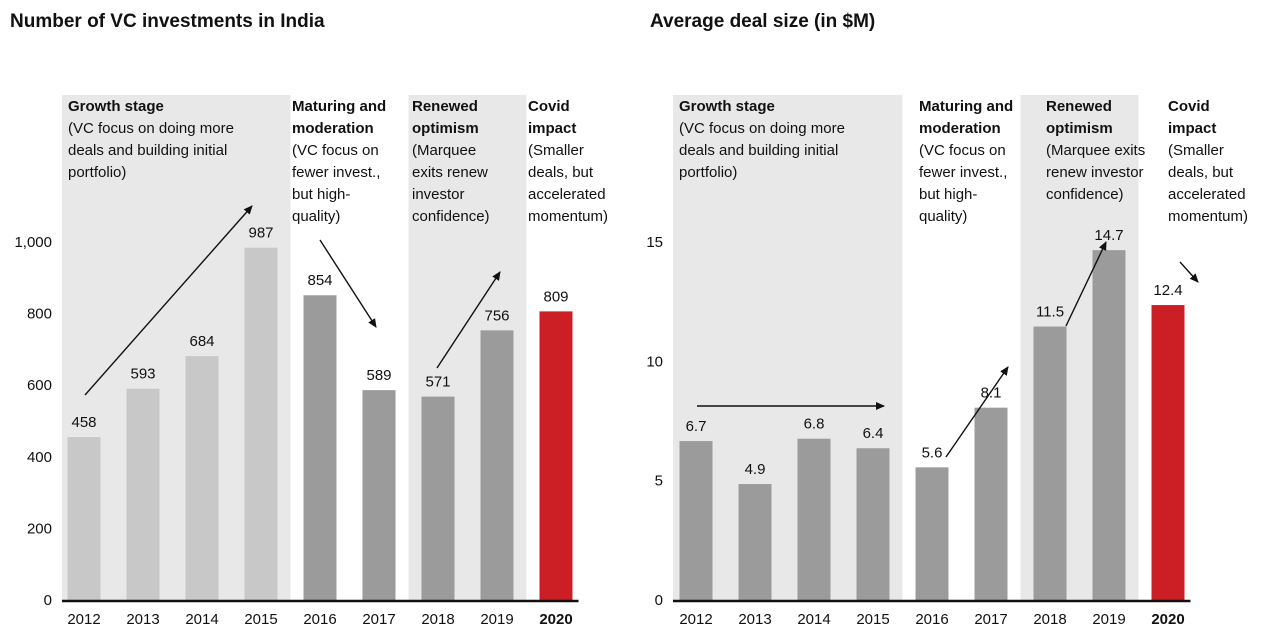 This screenshot has width=1266, height=630. What do you see at coordinates (696, 426) in the screenshot?
I see `value-label: 6.7` at bounding box center [696, 426].